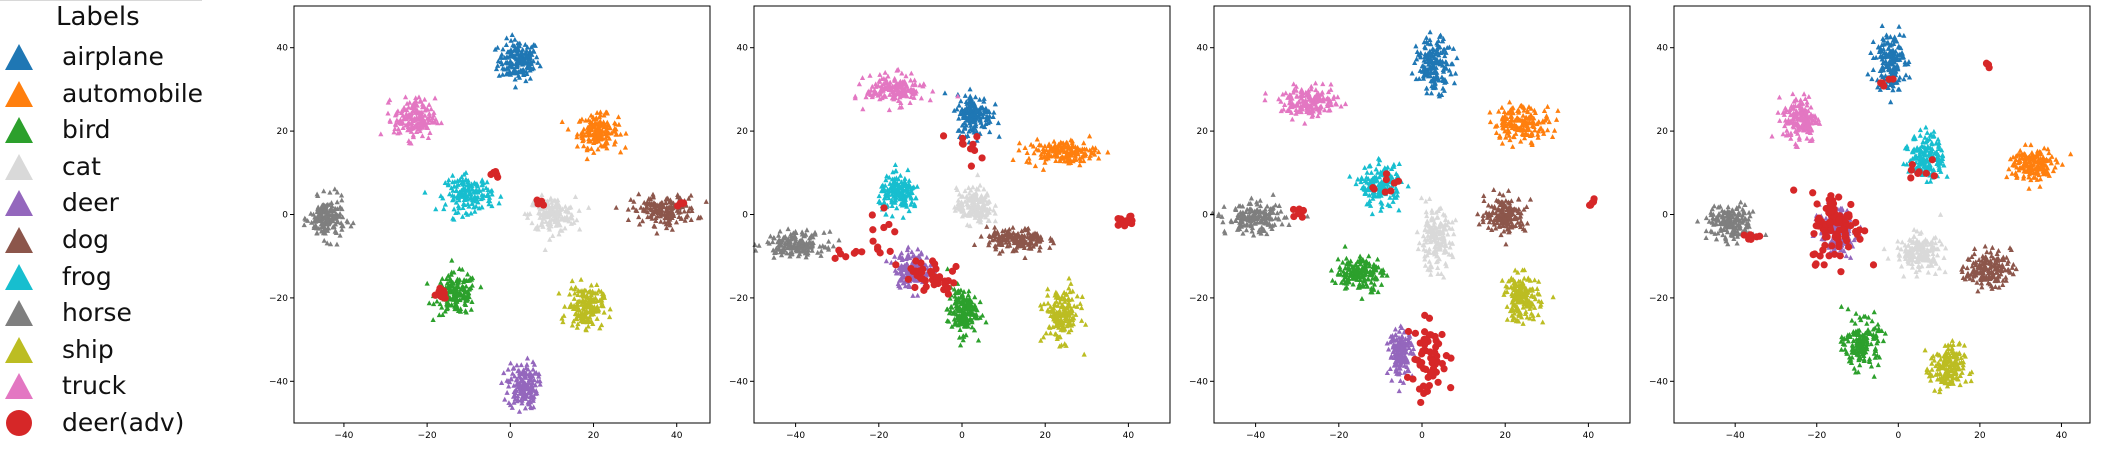 Image resolution: width=2110 pixels, height=449 pixels. I want to click on cluster-deer, so click(1400, 358).